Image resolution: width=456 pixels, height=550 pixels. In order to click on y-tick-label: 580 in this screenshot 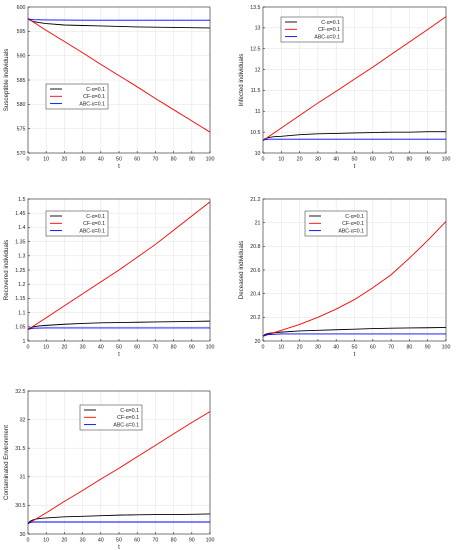, I will do `click(21, 105)`.